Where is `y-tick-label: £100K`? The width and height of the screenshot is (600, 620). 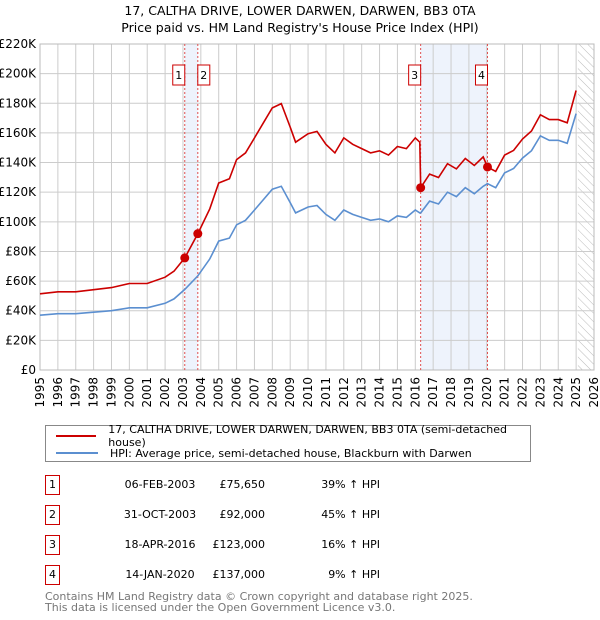 y-tick-label: £100K is located at coordinates (18, 222).